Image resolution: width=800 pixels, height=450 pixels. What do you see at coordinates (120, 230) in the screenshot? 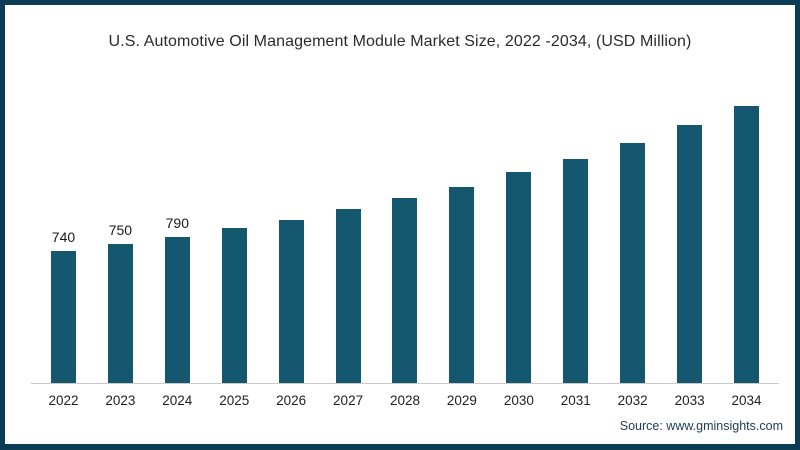
I see `bar-value-label-2023: 750` at bounding box center [120, 230].